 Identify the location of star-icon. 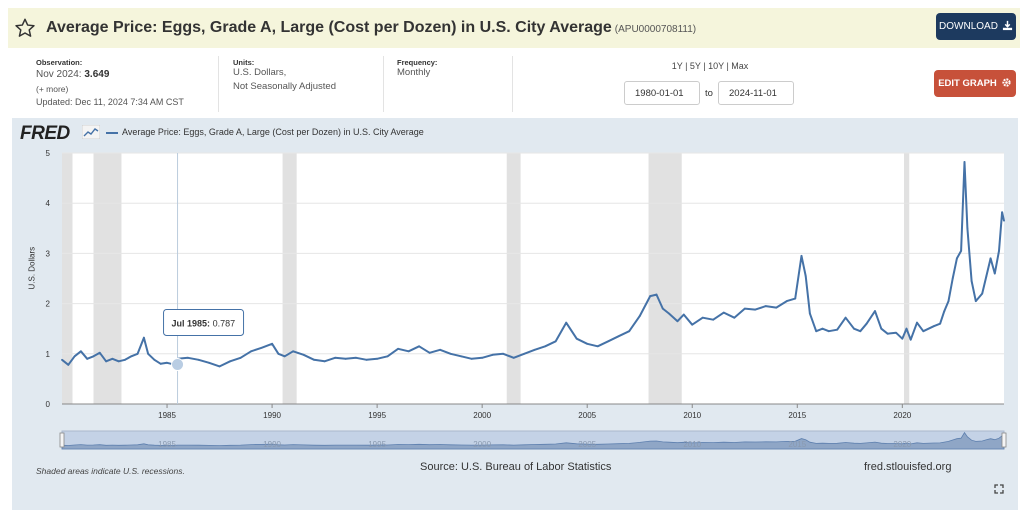
(25, 28).